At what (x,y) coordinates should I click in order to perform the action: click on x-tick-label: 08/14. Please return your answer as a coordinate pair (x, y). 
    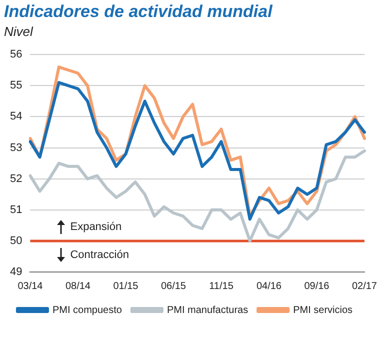
    Looking at the image, I should click on (78, 286).